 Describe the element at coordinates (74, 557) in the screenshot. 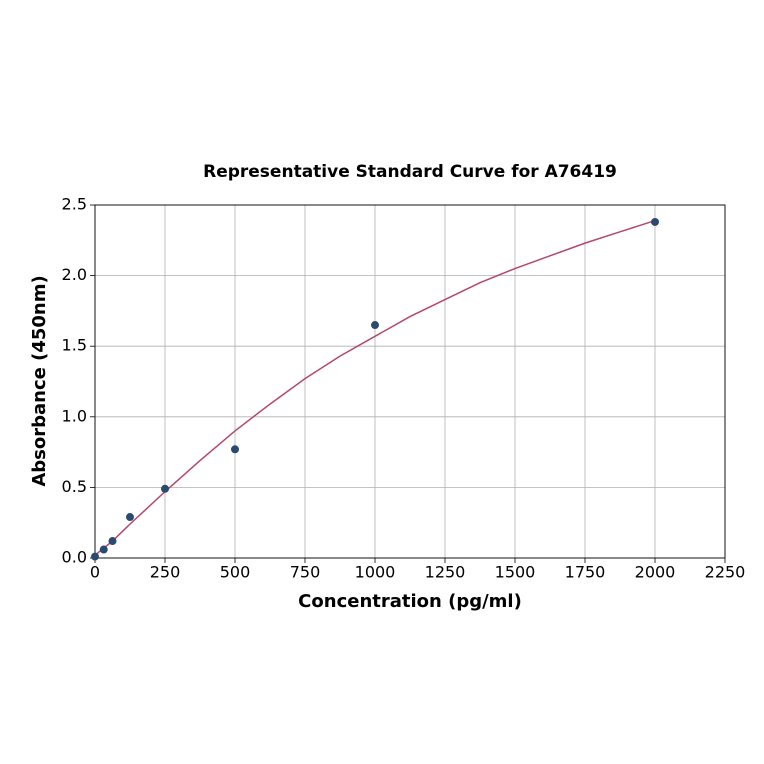

I see `y-tick-label: 0.0` at that location.